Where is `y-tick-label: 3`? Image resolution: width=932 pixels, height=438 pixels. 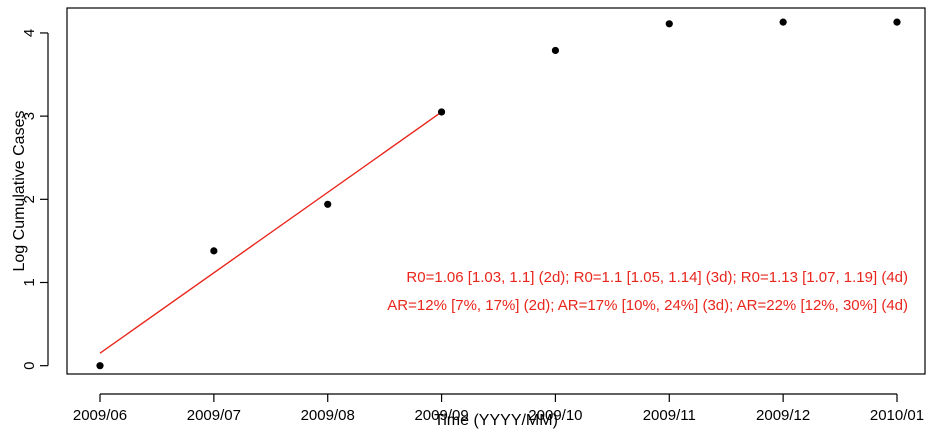
y-tick-label: 3 is located at coordinates (29, 116).